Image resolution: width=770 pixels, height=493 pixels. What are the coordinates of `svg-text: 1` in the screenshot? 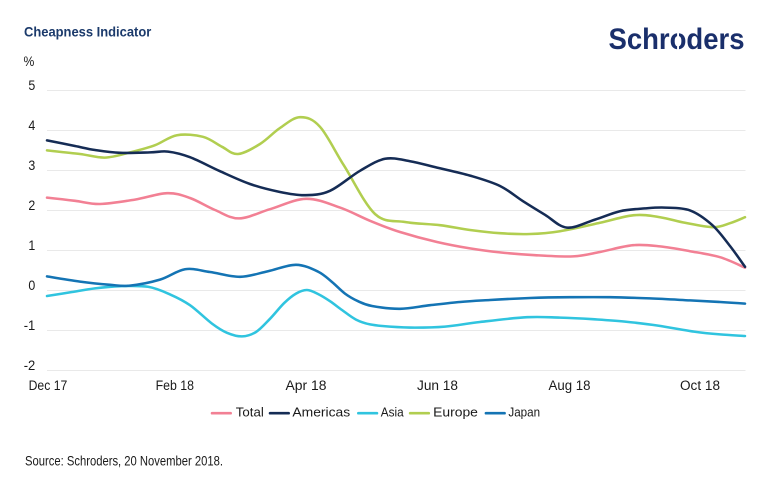 It's located at (31, 245).